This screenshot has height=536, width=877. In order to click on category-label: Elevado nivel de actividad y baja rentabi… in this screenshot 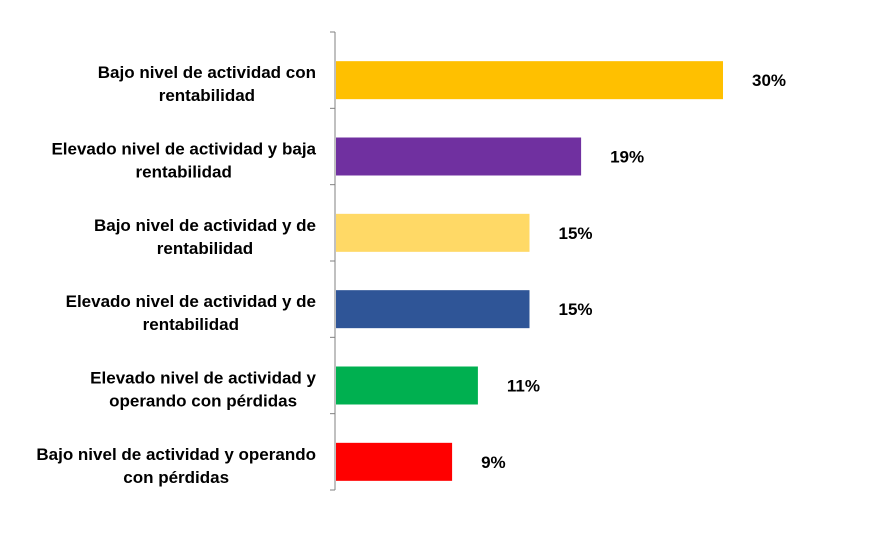, I will do `click(183, 161)`.